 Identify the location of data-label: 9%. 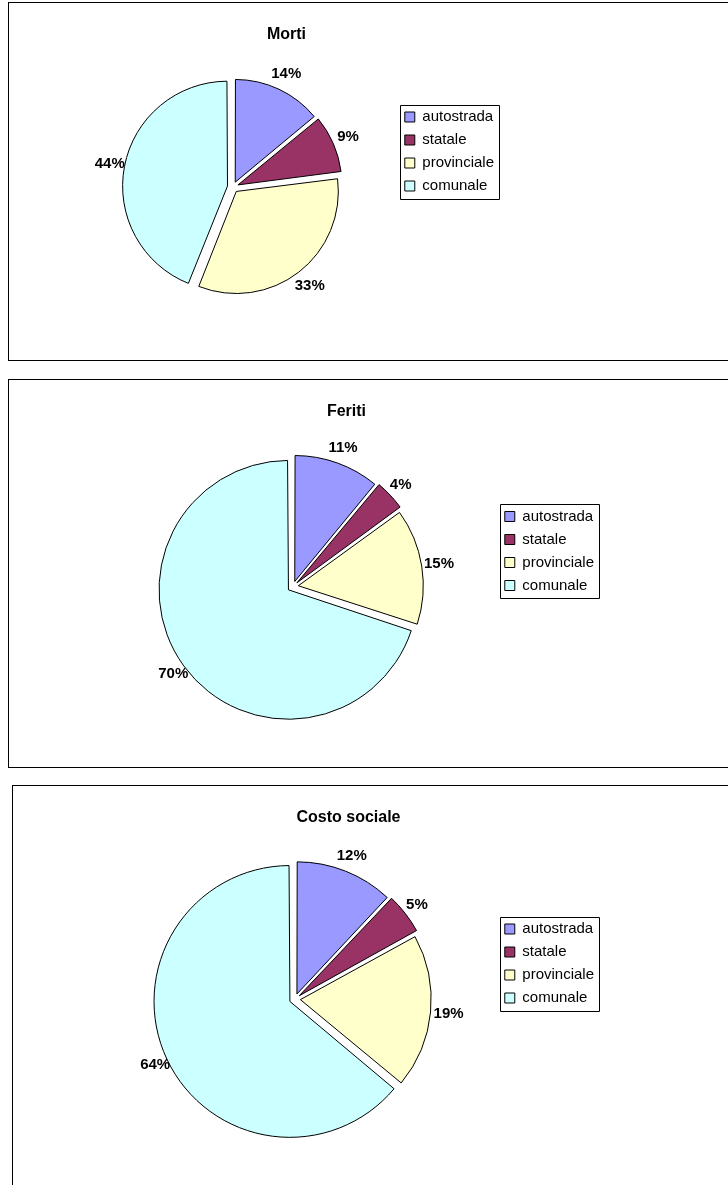
(348, 136).